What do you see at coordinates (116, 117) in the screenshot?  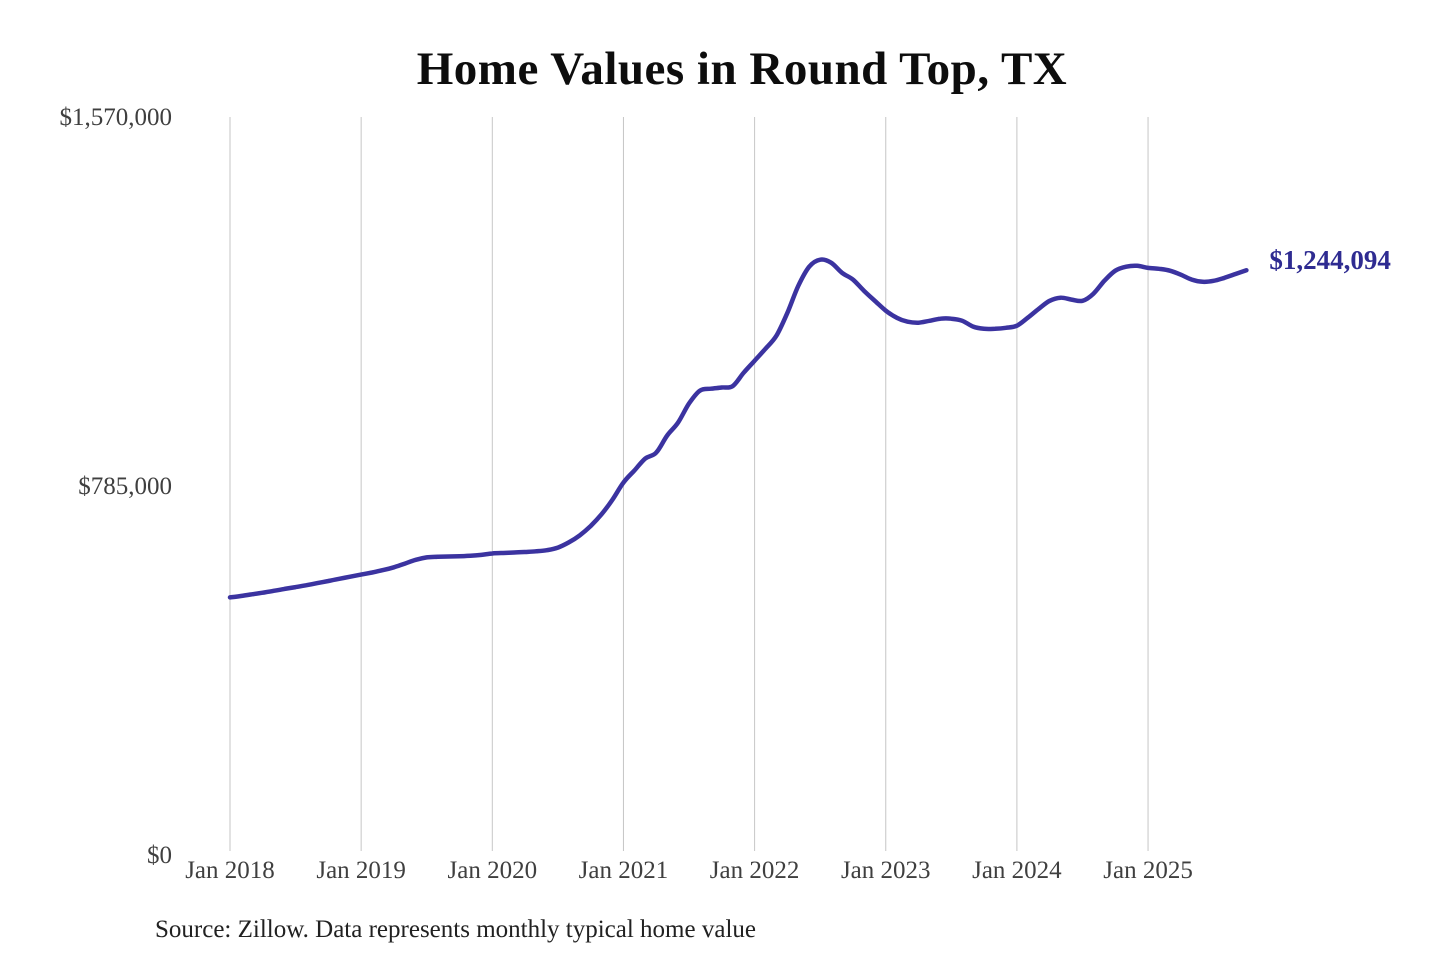 I see `y-tick-label: $1,570,000` at bounding box center [116, 117].